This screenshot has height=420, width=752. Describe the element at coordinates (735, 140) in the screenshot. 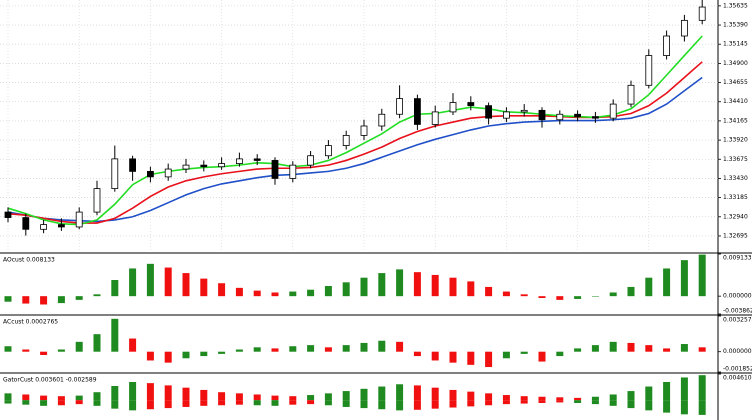

I see `y-tick-label: 1.33920` at that location.